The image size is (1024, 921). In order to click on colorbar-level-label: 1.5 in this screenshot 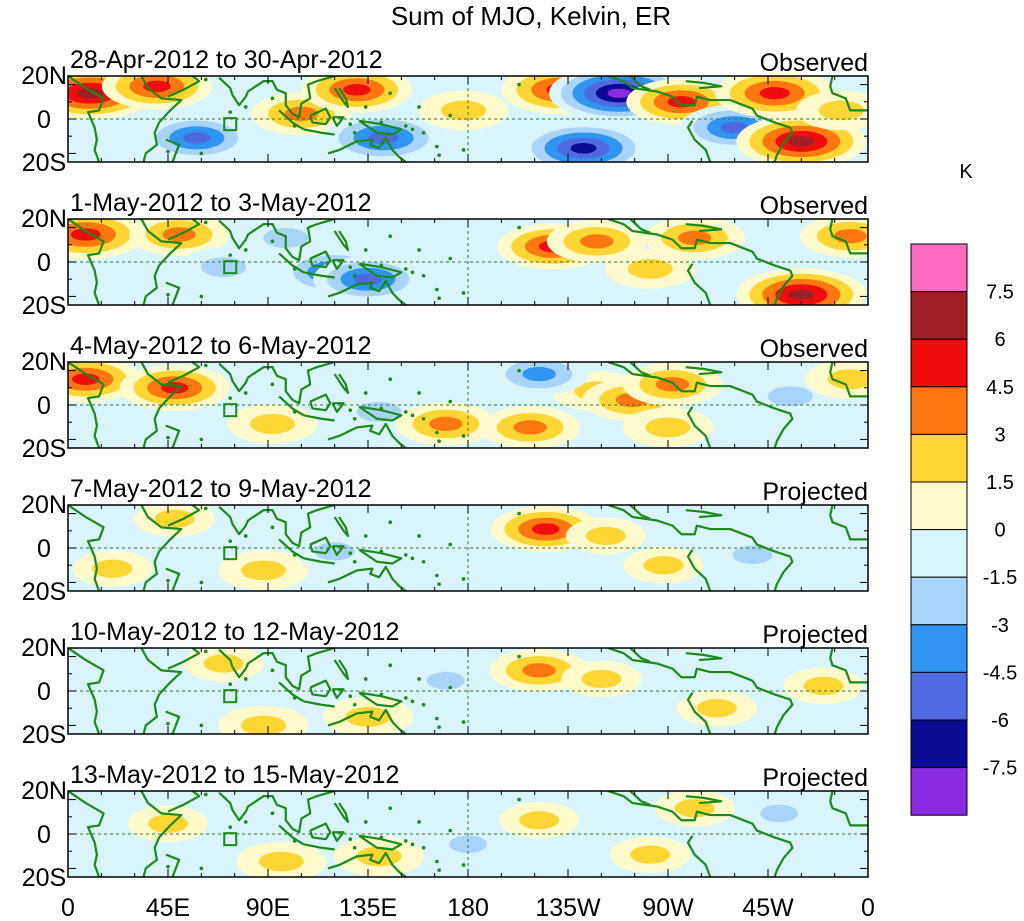, I will do `click(1000, 483)`.